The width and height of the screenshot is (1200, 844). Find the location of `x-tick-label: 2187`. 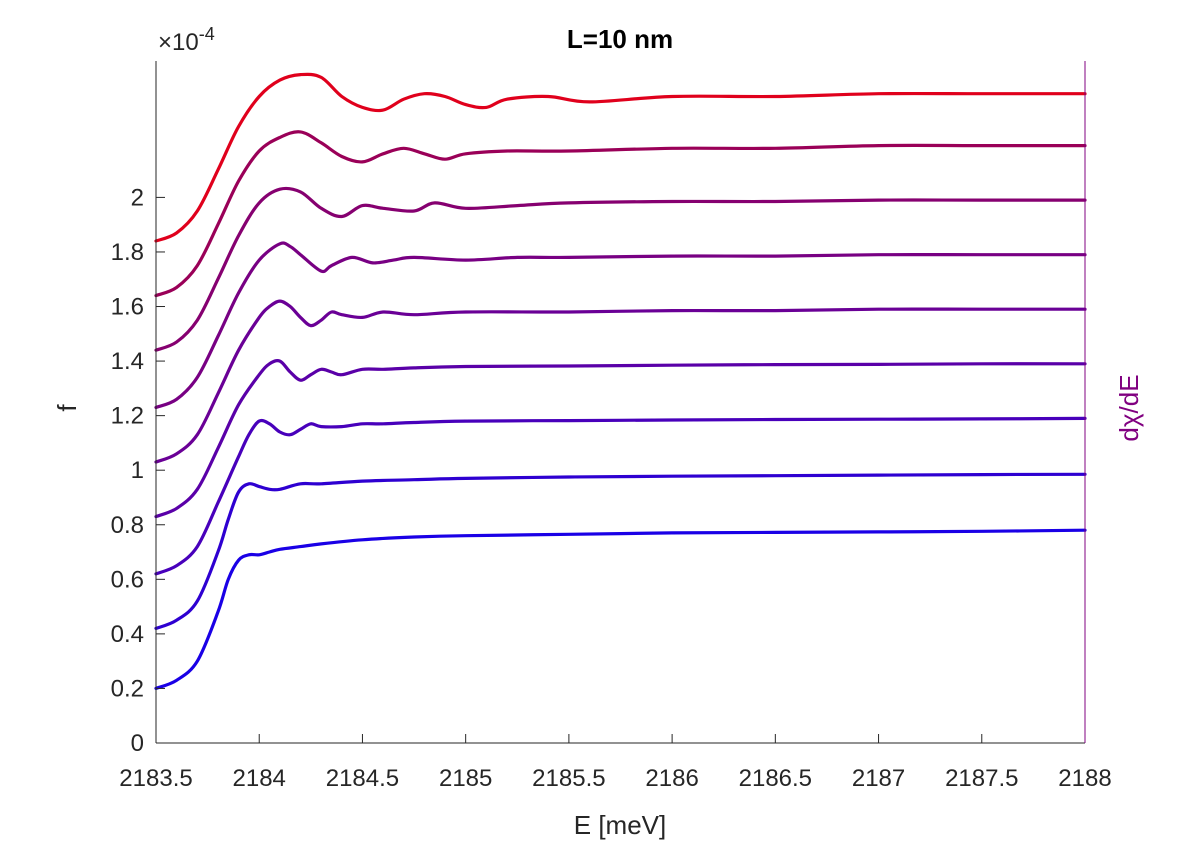

x-tick-label: 2187 is located at coordinates (878, 778).